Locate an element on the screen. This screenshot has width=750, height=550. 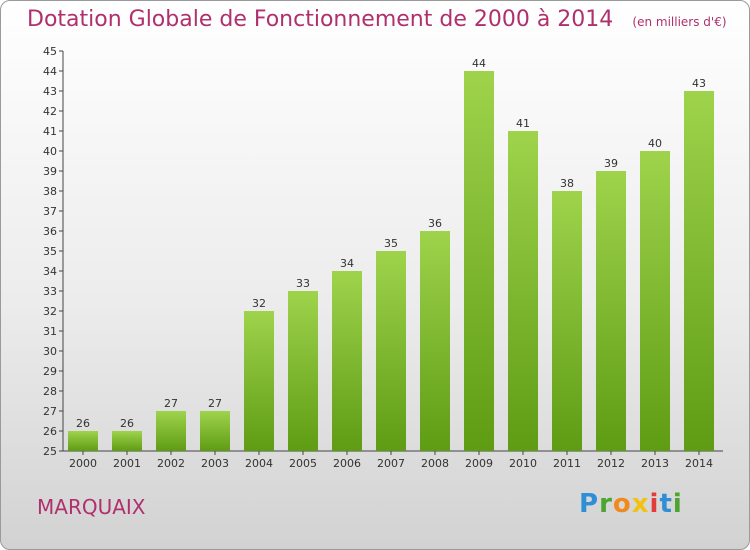
chart-unit: (en milliers d'€) is located at coordinates (679, 22).